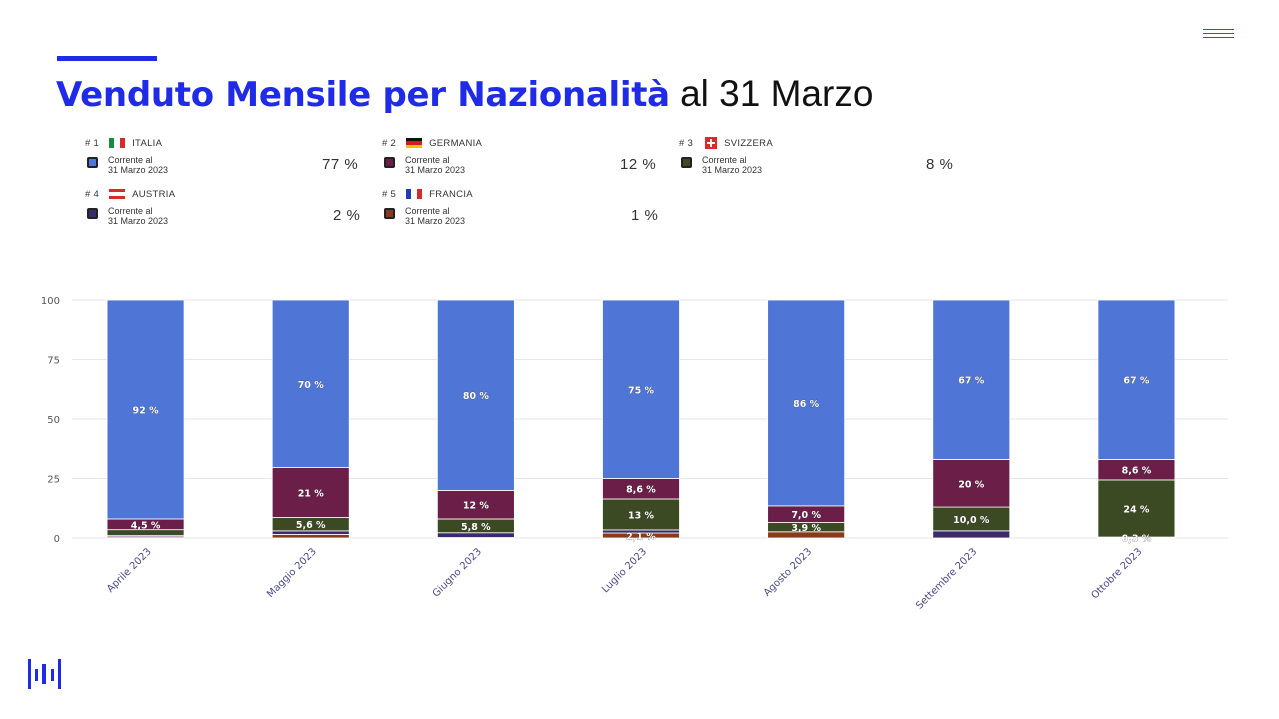 This screenshot has width=1279, height=719. I want to click on legend-item-austria: # 4 AUSTRIA Corrente al 31 Marzo 2023 2 %, so click(222, 208).